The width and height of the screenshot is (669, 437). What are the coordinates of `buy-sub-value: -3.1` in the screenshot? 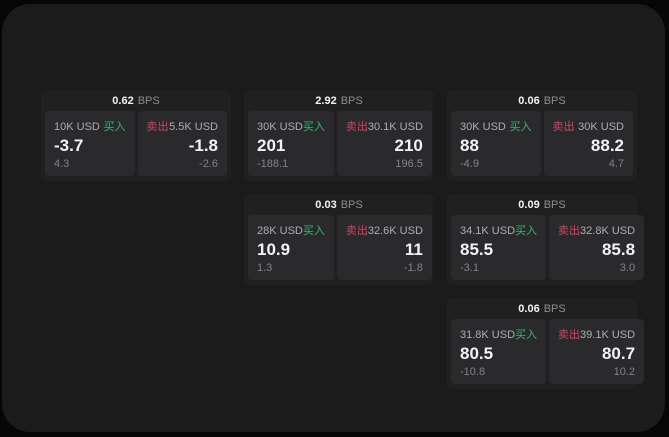 It's located at (469, 268).